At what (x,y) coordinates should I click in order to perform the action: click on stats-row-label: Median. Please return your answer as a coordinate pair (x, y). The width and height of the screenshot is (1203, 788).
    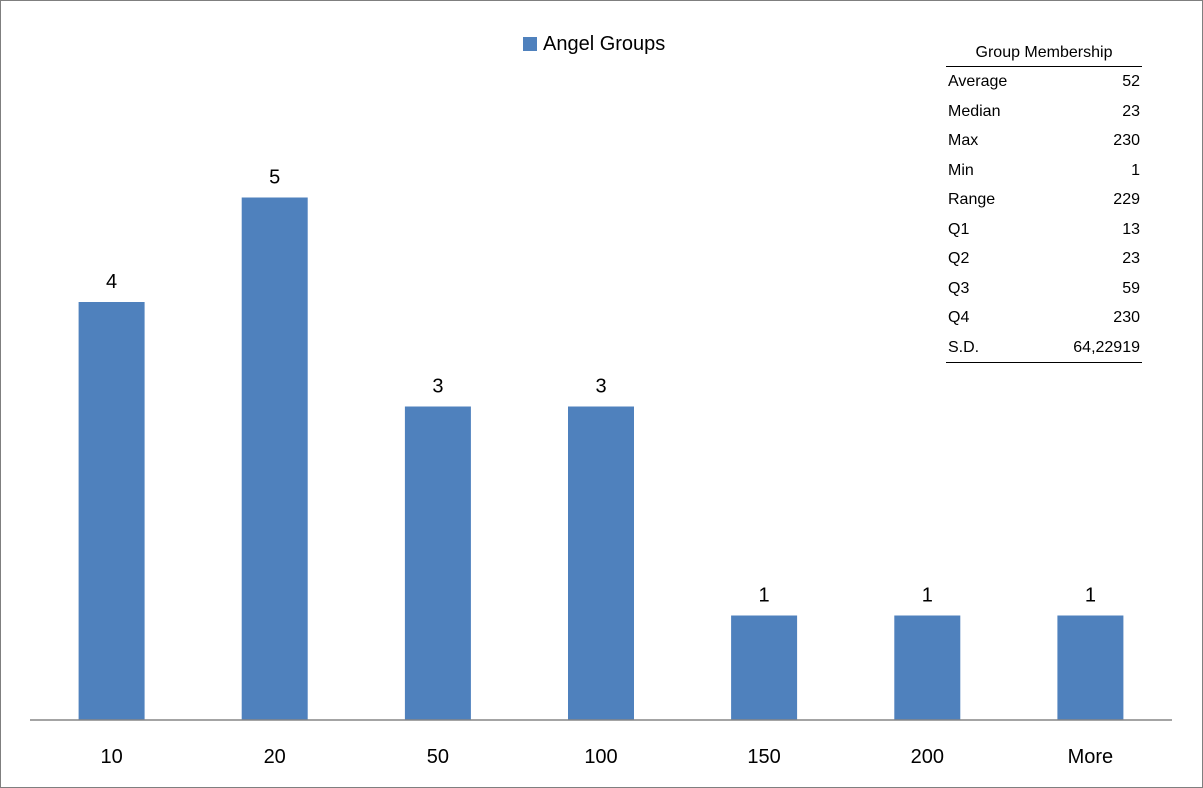
    Looking at the image, I should click on (974, 111).